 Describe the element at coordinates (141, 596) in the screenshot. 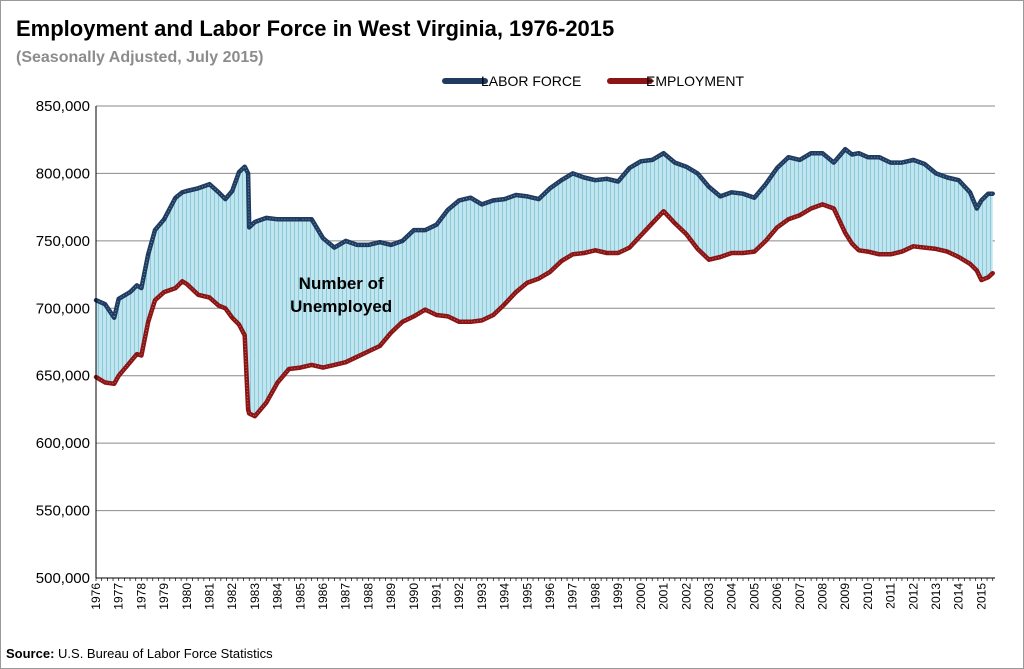

I see `x-tick-label: 1978` at that location.